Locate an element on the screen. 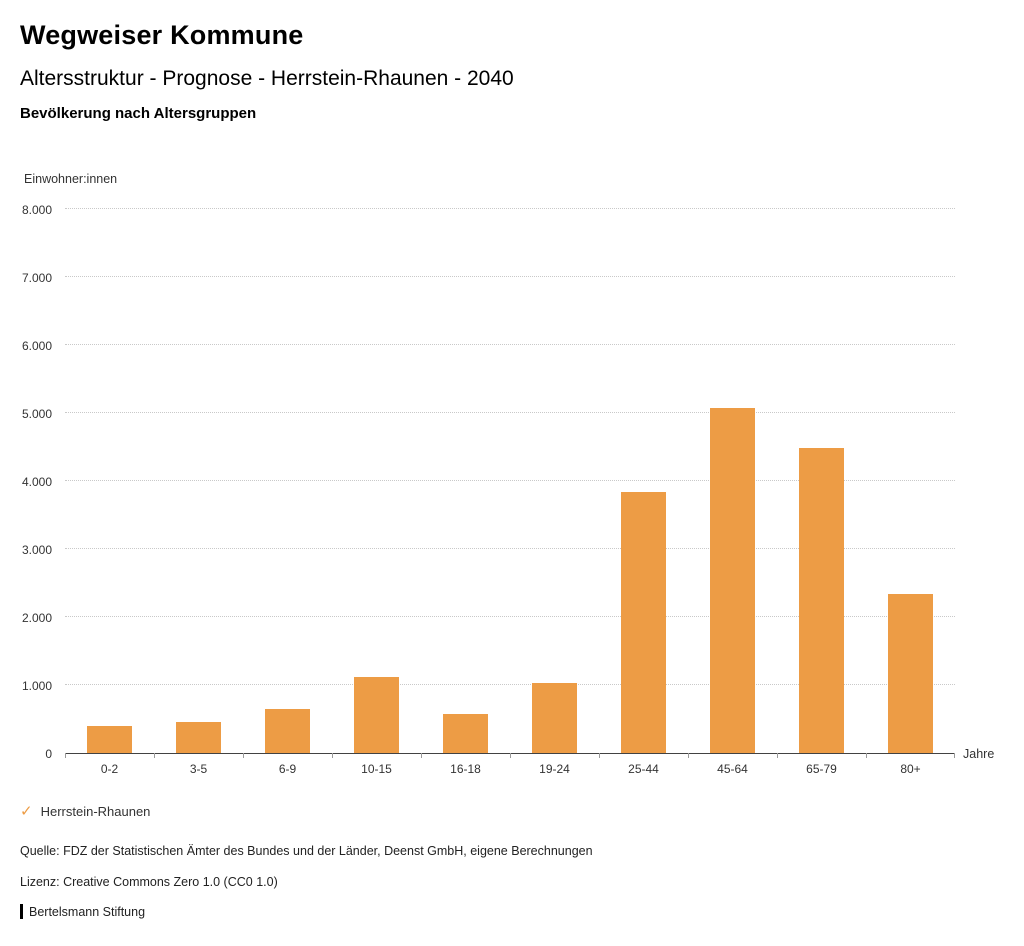 The image size is (1024, 946). x-tick-label: 25-44 is located at coordinates (643, 769).